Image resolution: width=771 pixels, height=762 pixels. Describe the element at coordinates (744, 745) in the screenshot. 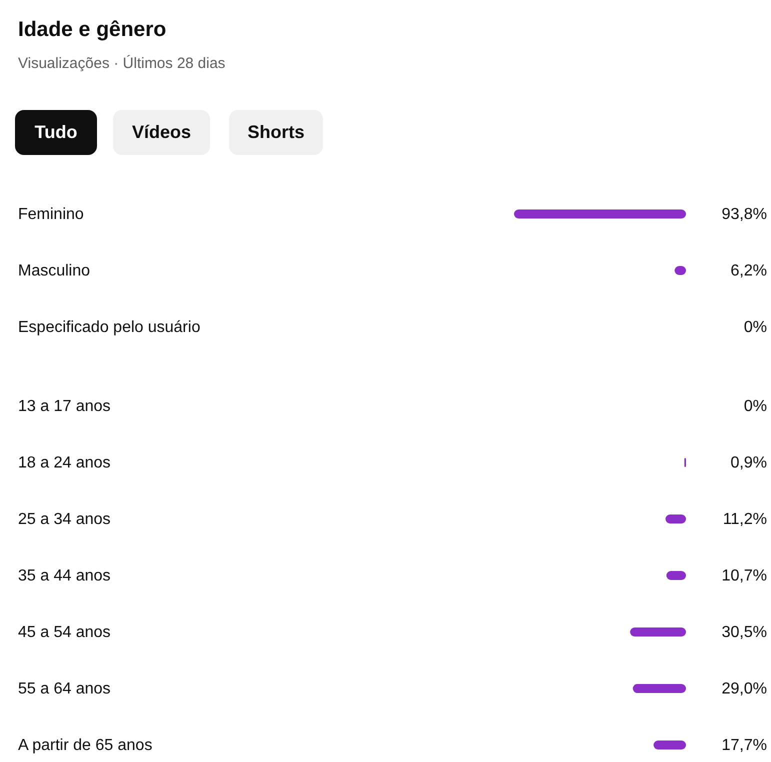

I see `data-label: 17,7%` at that location.